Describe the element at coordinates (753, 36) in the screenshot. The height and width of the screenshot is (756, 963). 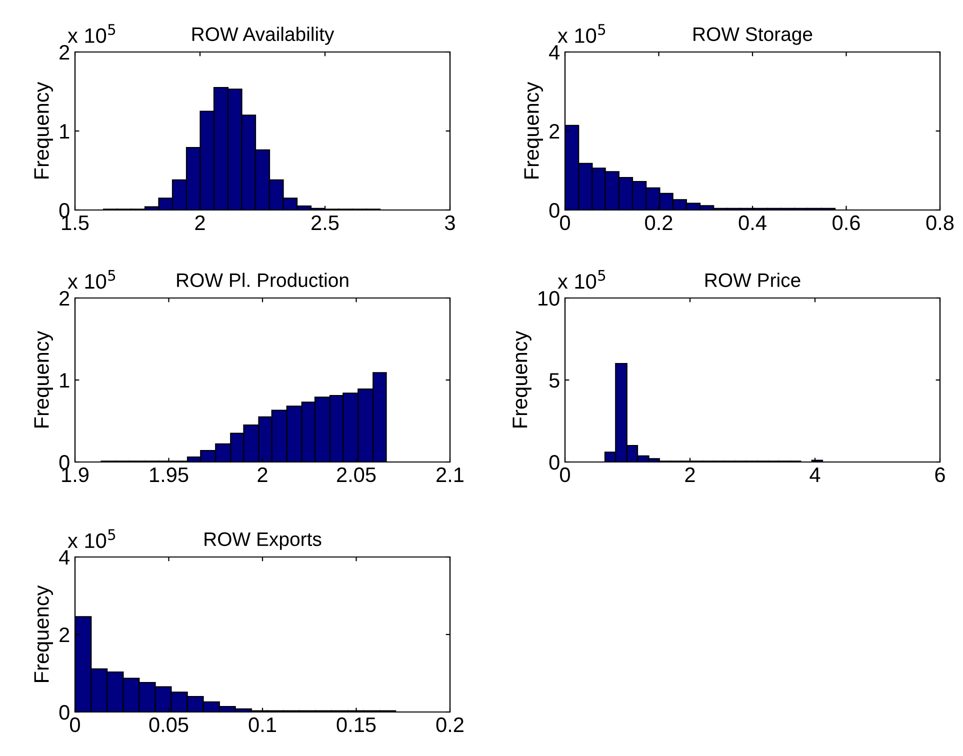
I see `chart-title: ROW Storage` at that location.